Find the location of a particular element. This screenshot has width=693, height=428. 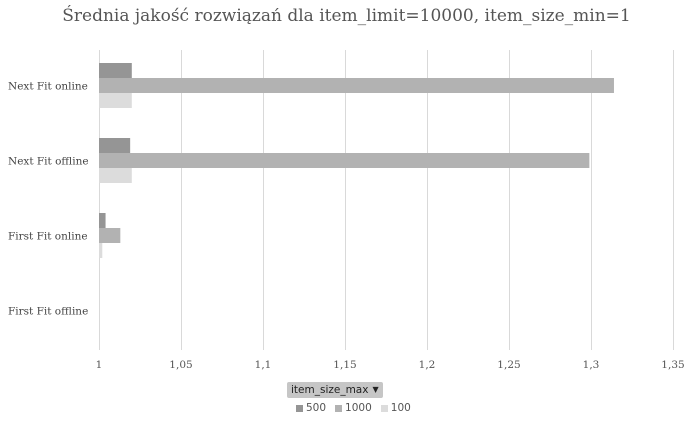

category-label: Next Fit offline is located at coordinates (48, 162).